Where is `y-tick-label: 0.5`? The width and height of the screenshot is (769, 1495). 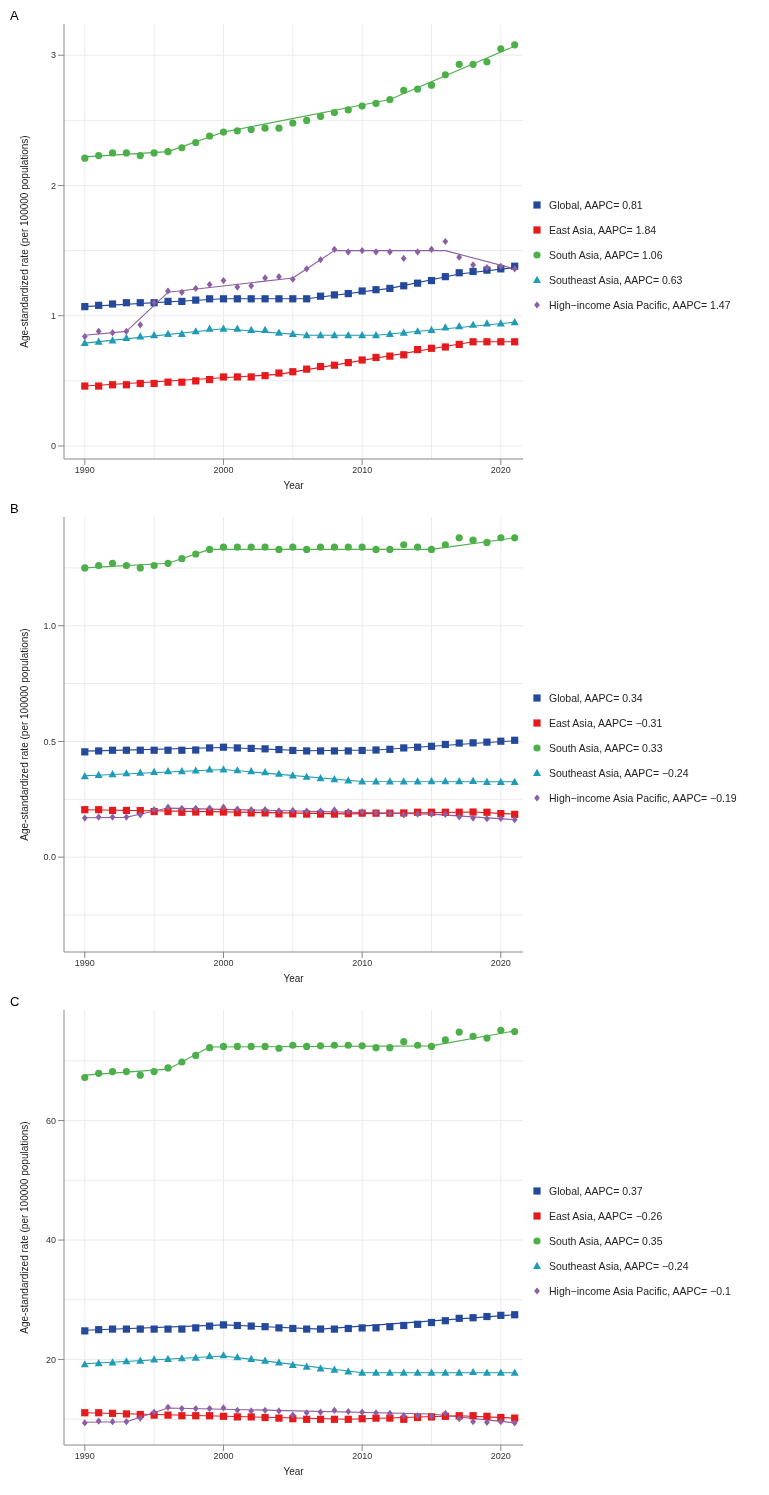 y-tick-label: 0.5 is located at coordinates (49, 741).